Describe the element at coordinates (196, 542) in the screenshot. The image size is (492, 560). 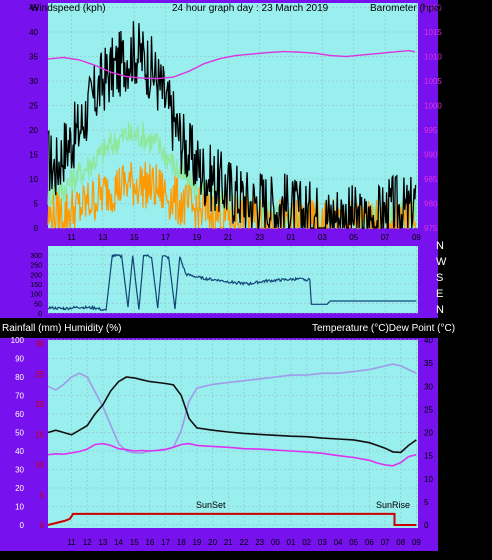
I see `climate-x-tick: 19` at that location.